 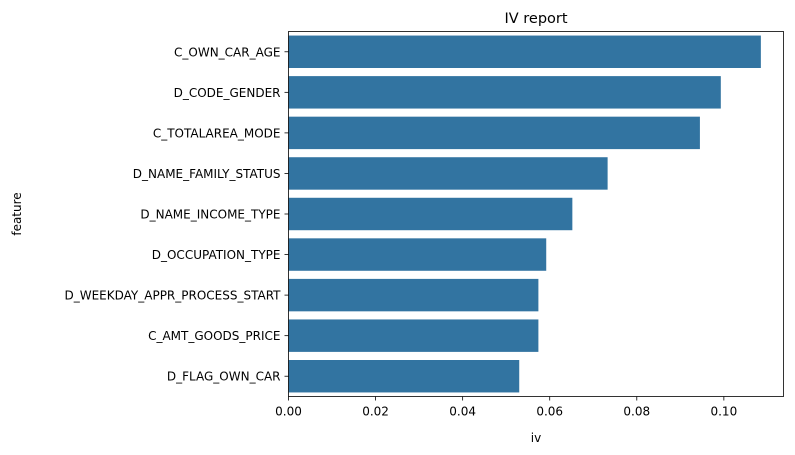 I want to click on y-tick-label: C_OWN_CAR_AGE, so click(x=227, y=52).